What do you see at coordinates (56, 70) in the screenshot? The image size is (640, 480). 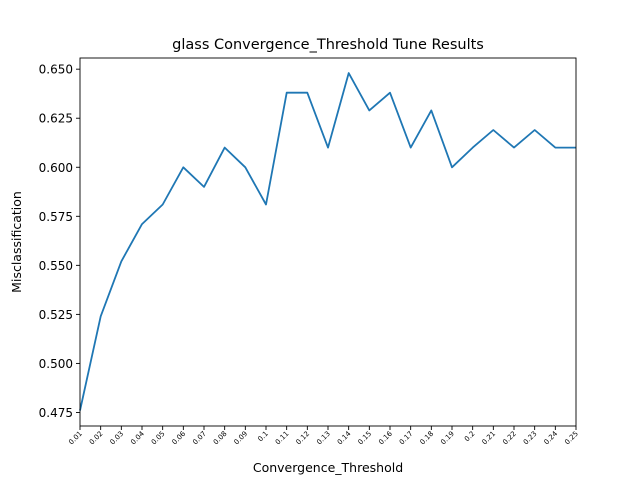 I see `y-tick-label: 0.650` at bounding box center [56, 70].